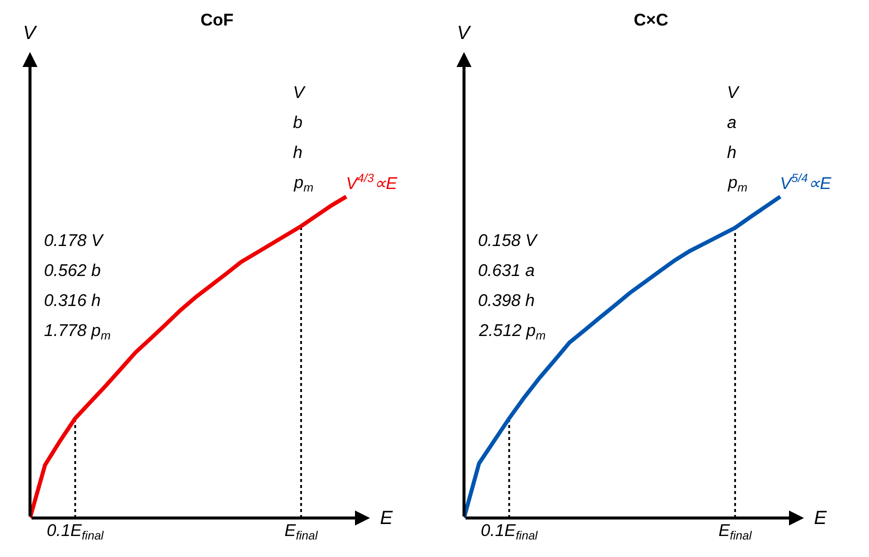  What do you see at coordinates (806, 182) in the screenshot?
I see `series-label: V$^{5/4}$∝E` at bounding box center [806, 182].